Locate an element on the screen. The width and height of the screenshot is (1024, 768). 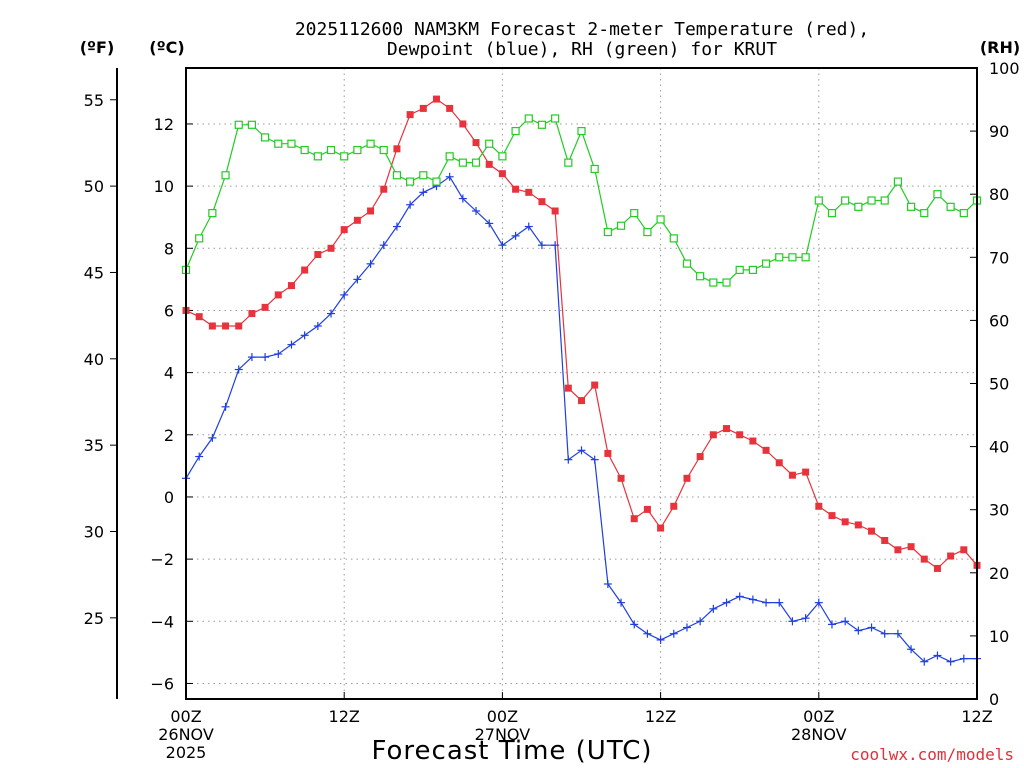
x-tick-label: 26NOV is located at coordinates (186, 734).